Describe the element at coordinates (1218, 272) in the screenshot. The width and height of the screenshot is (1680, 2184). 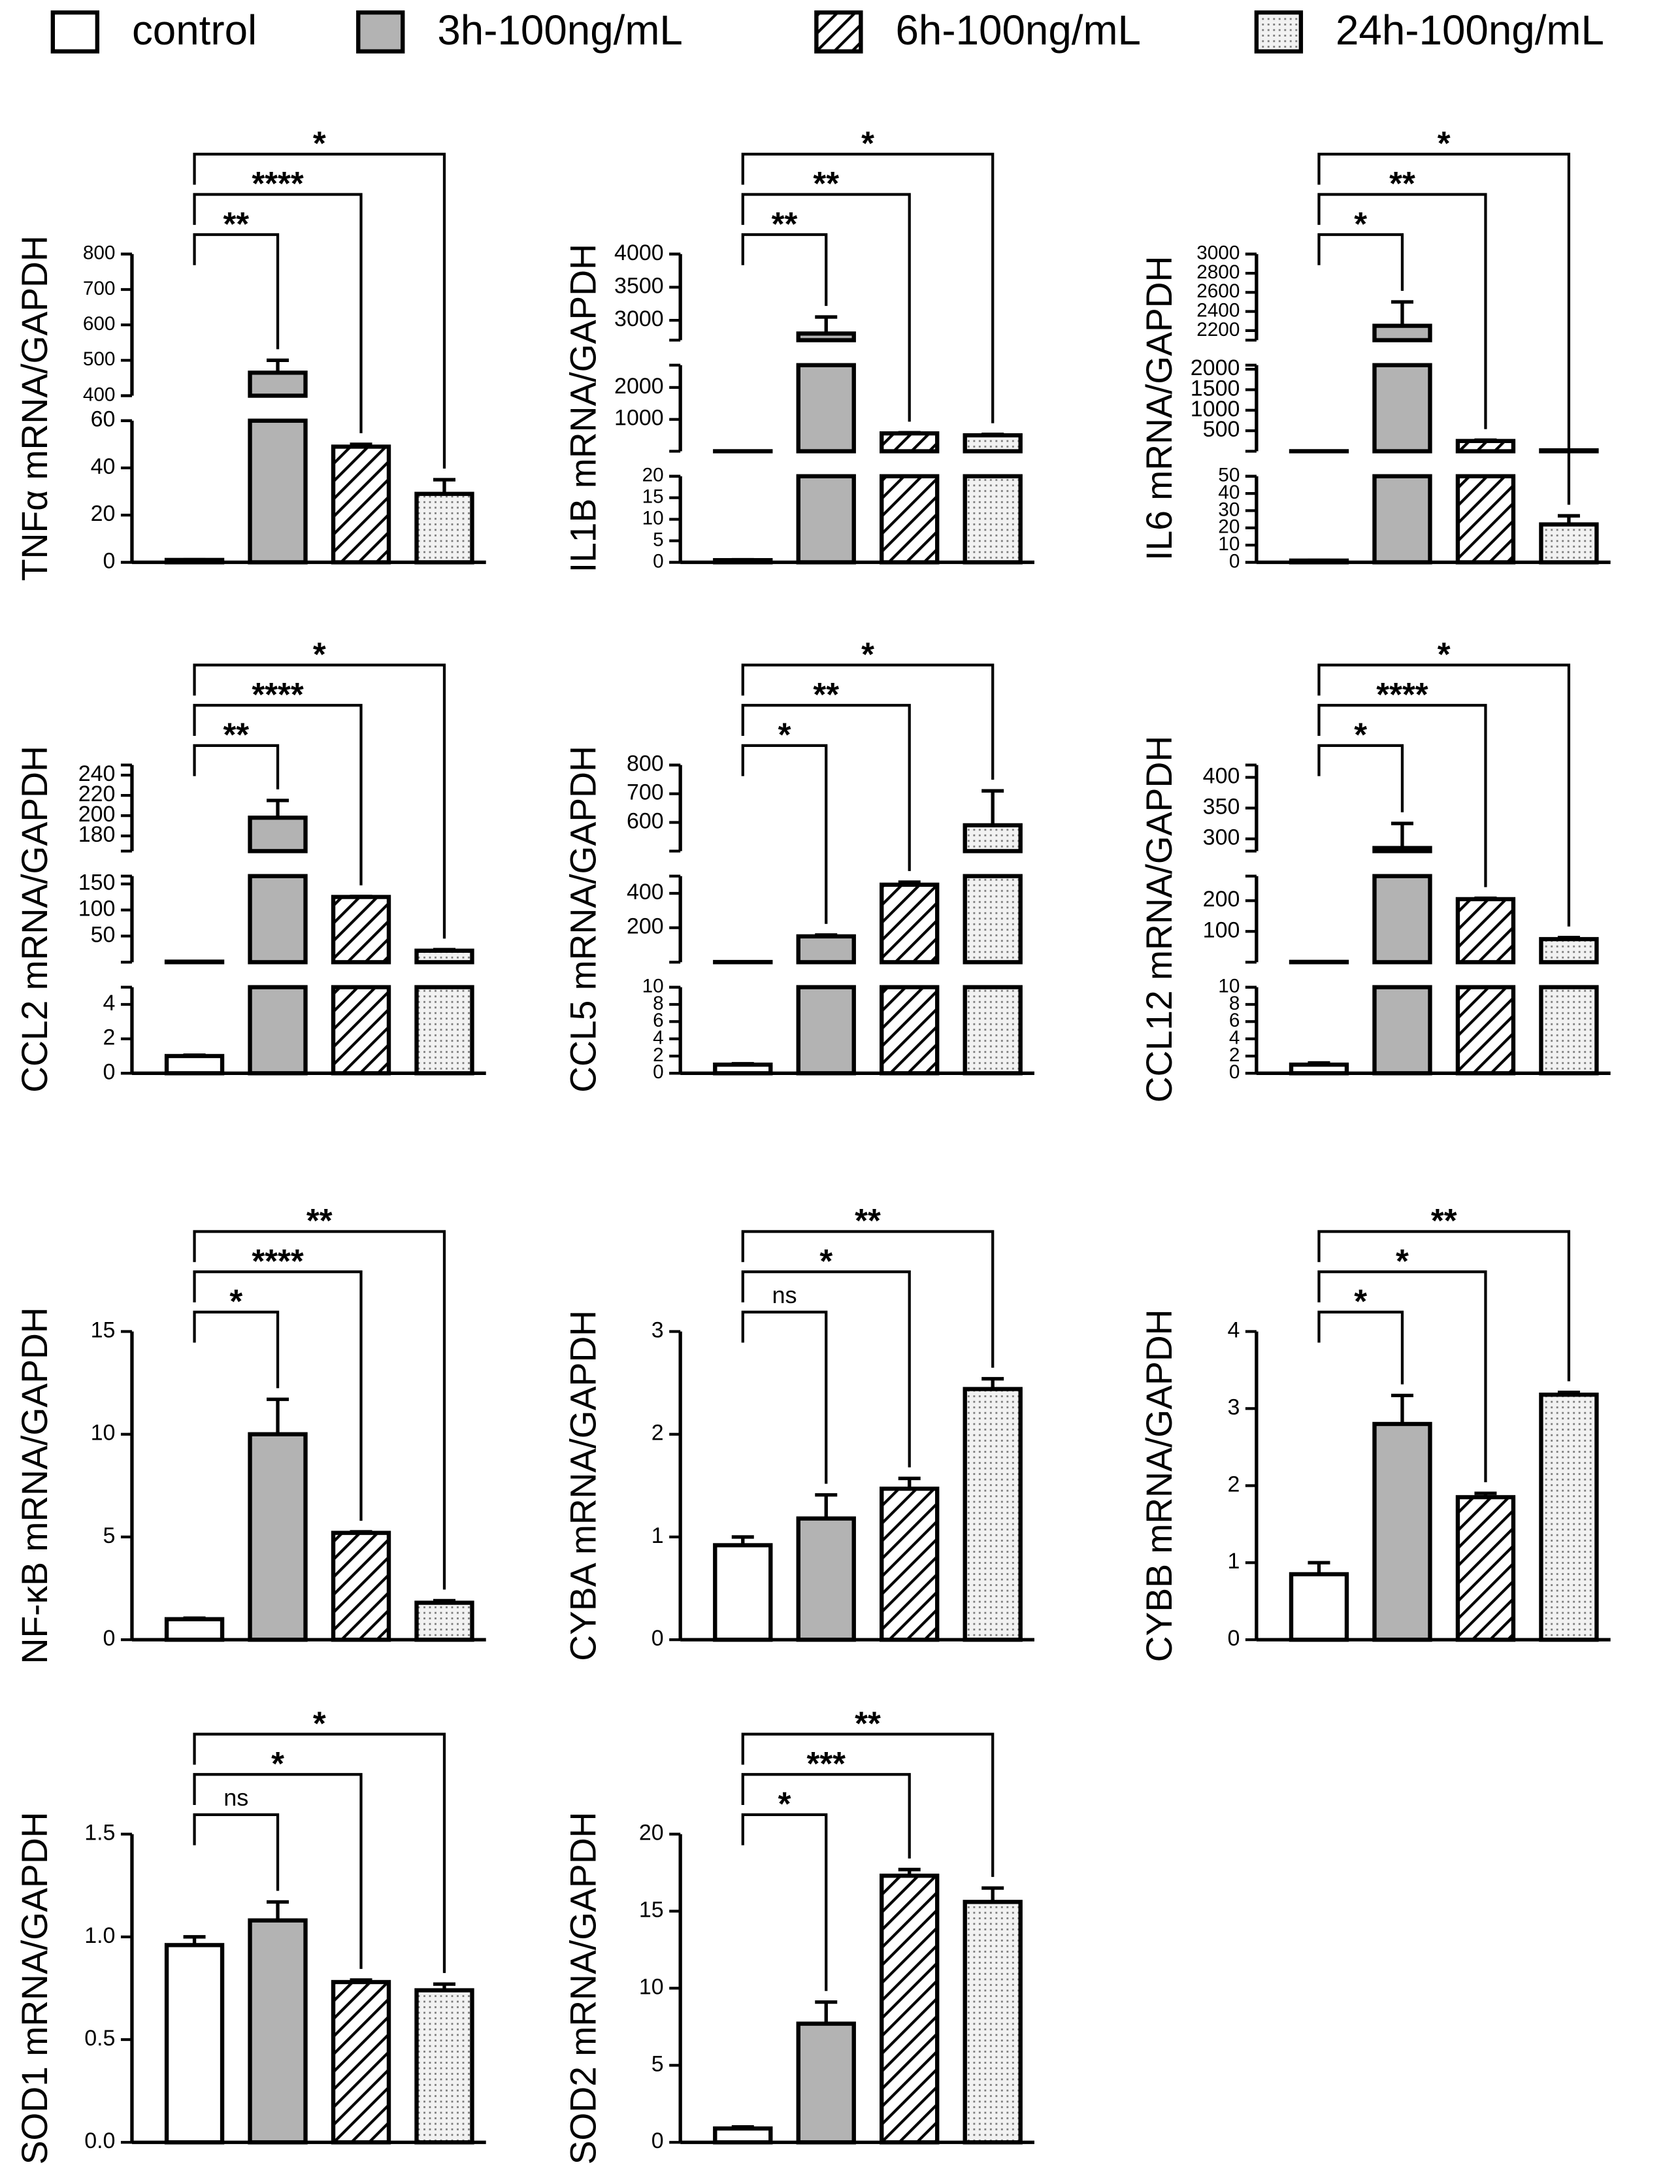
I see `y-tick-label: 2800` at that location.